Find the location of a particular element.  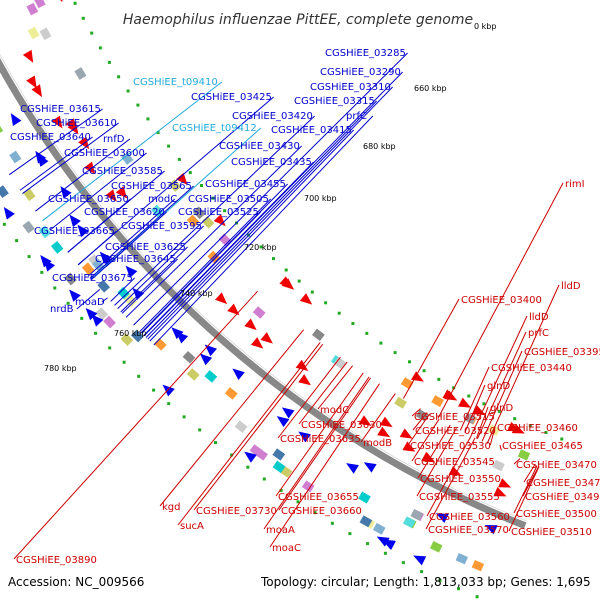

gene-label: CGSHiEE_03530 is located at coordinates (450, 446).